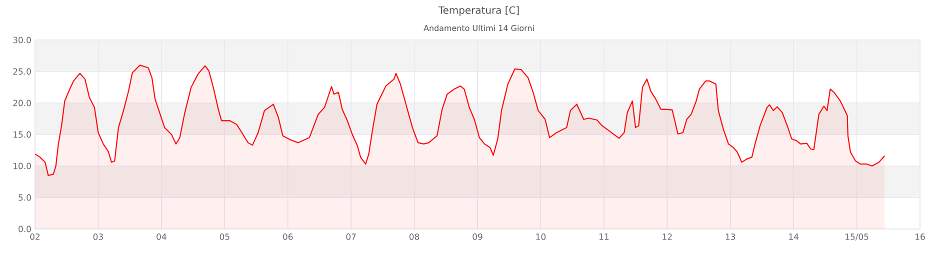 The width and height of the screenshot is (940, 260). Describe the element at coordinates (541, 237) in the screenshot. I see `x-tick-label: 10` at that location.